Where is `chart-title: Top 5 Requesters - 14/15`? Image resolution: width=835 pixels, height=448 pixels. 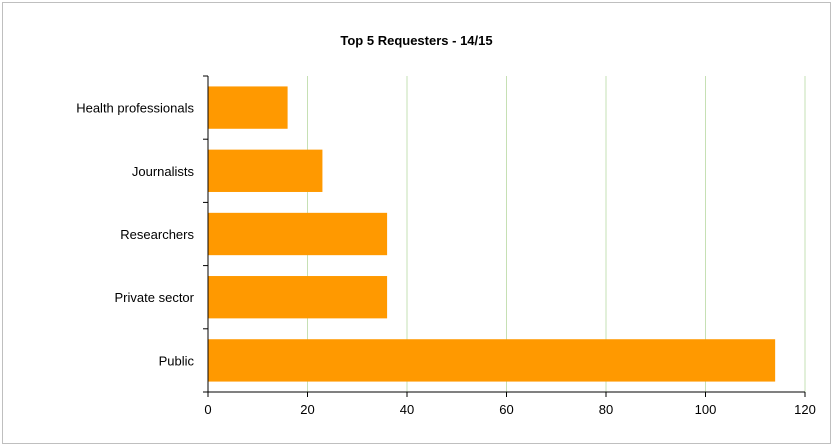
chart-title: Top 5 Requesters - 14/15 is located at coordinates (416, 40).